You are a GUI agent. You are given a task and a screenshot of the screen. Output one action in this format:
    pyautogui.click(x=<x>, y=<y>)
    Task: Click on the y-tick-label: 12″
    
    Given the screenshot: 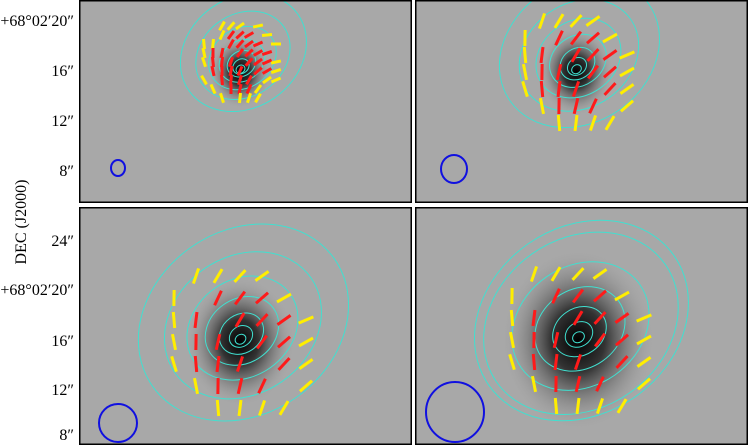 What is the action you would take?
    pyautogui.click(x=62, y=390)
    